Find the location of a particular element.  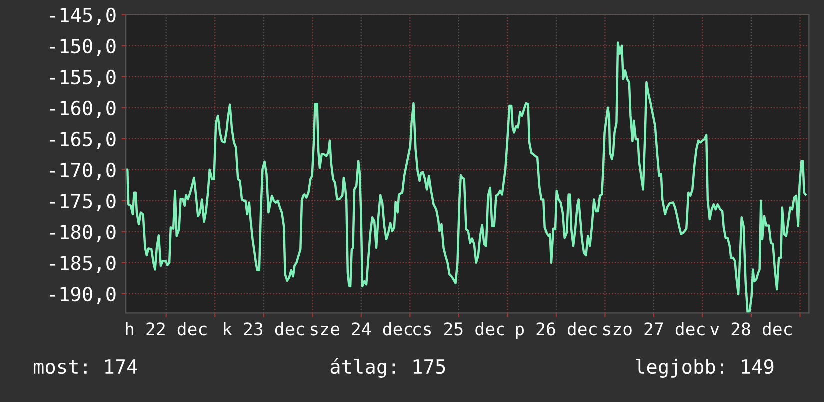

x-tick-label: cs 25 dec is located at coordinates (459, 329).